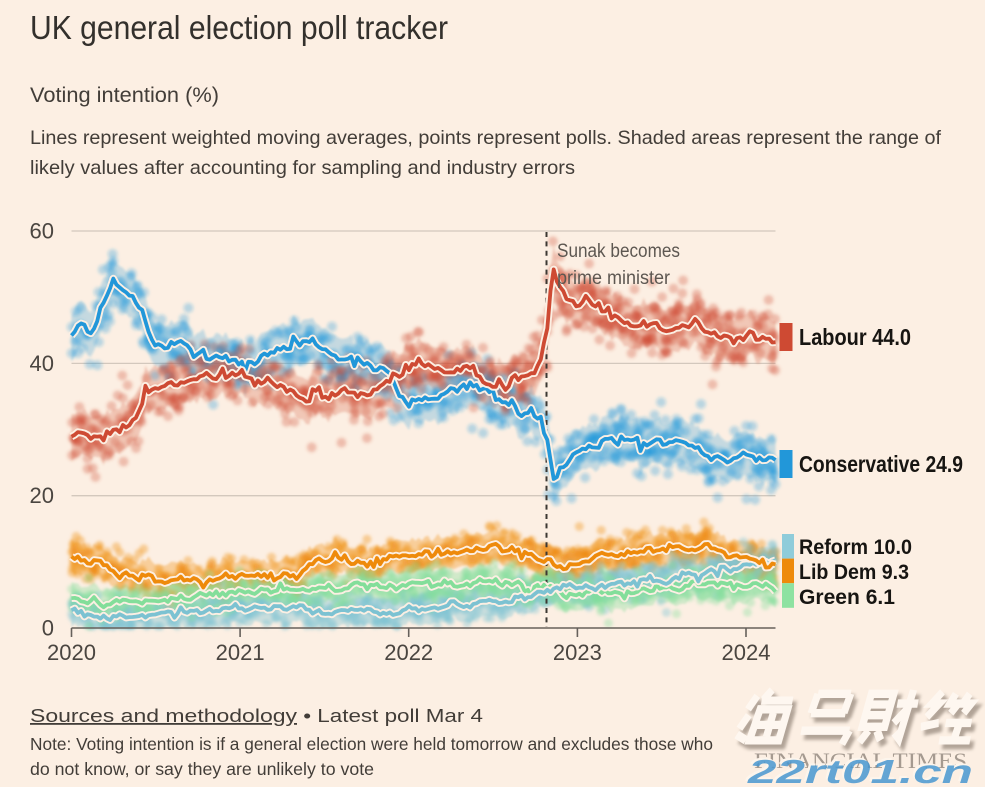  Describe the element at coordinates (42, 231) in the screenshot. I see `svg-text: 60` at that location.